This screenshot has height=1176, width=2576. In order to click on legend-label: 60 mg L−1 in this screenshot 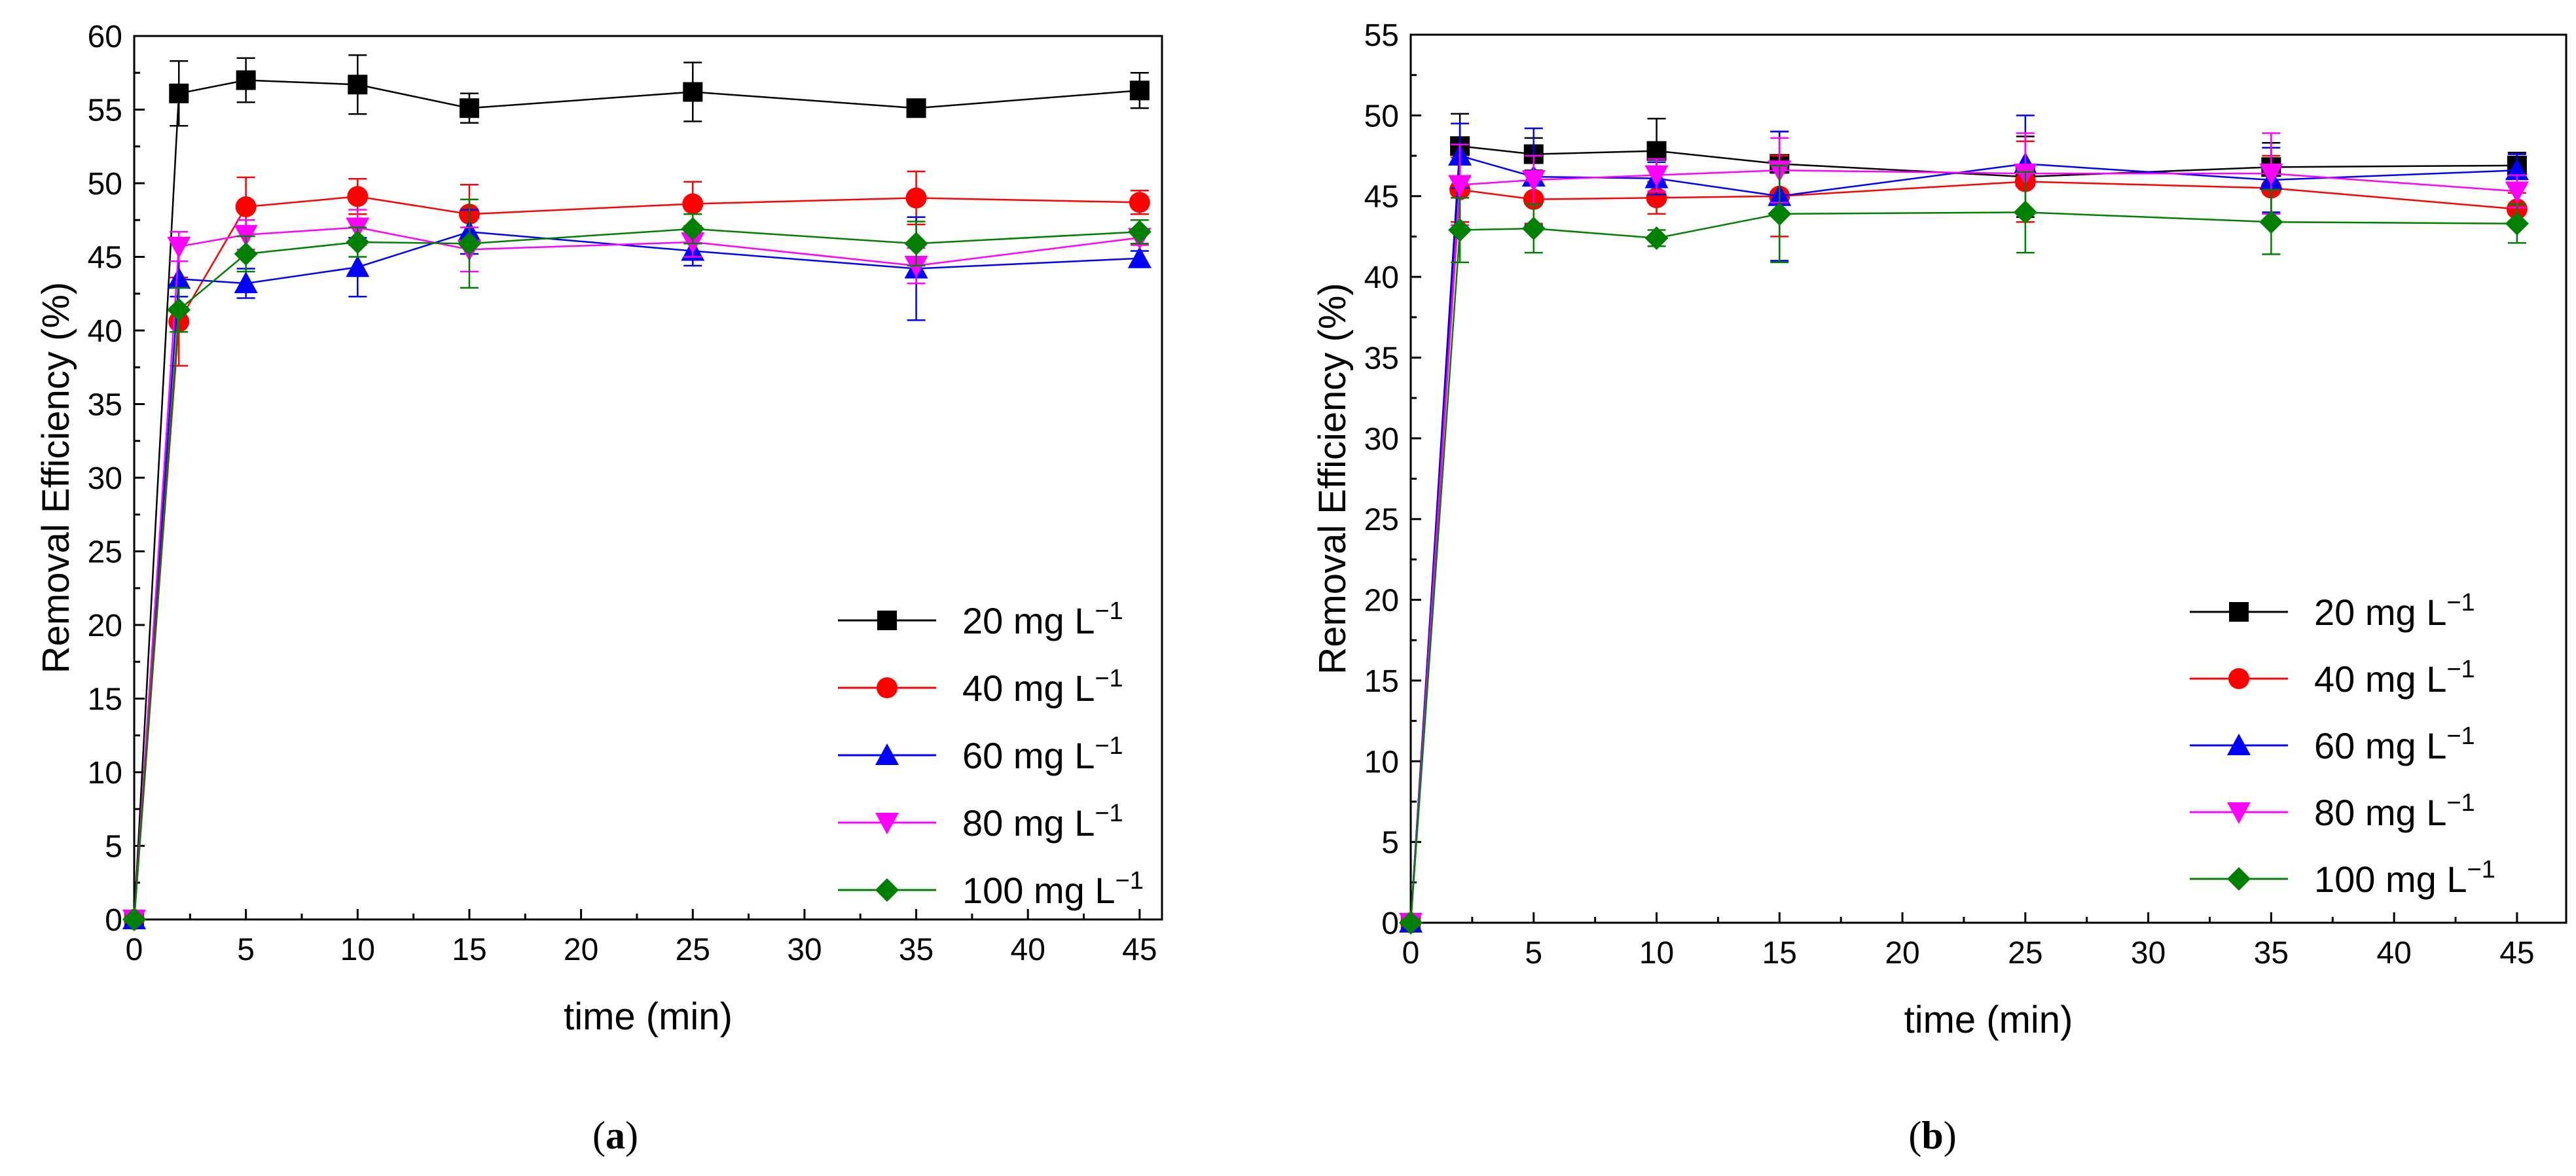, I will do `click(2394, 744)`.